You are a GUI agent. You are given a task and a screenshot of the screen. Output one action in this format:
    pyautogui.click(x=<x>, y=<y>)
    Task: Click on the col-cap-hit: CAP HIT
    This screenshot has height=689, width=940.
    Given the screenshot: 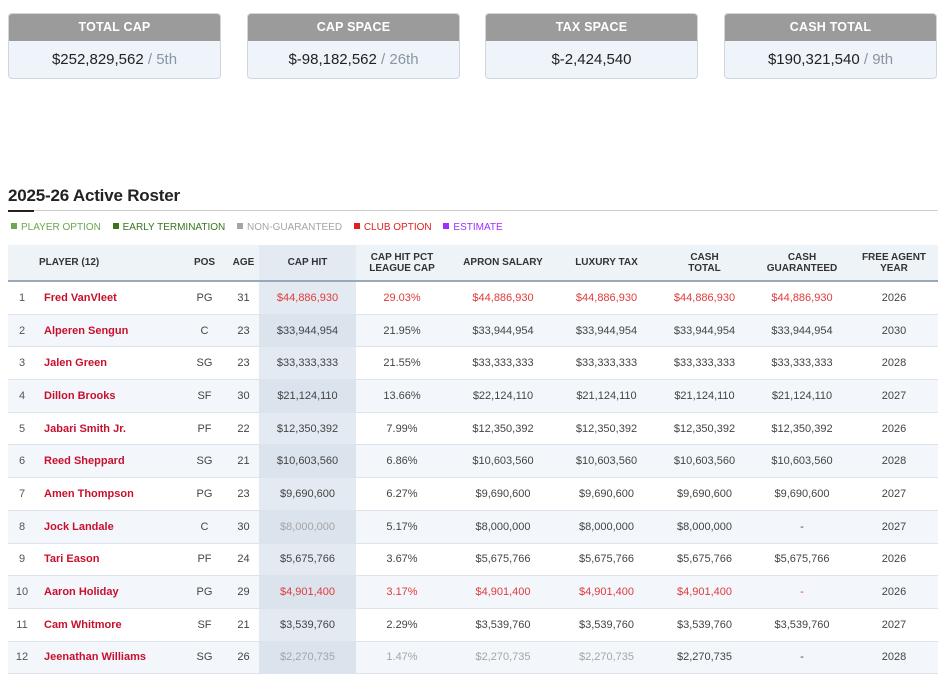 What is the action you would take?
    pyautogui.click(x=307, y=263)
    